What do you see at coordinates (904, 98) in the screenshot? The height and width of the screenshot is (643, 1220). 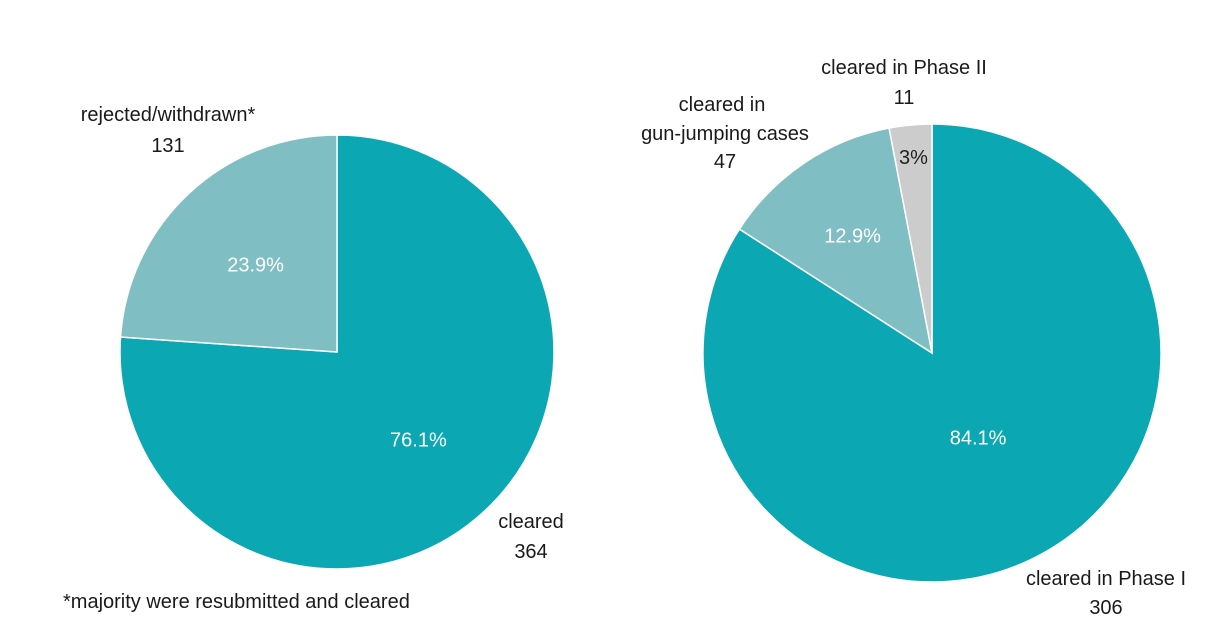 I see `count-phase-2: 11` at bounding box center [904, 98].